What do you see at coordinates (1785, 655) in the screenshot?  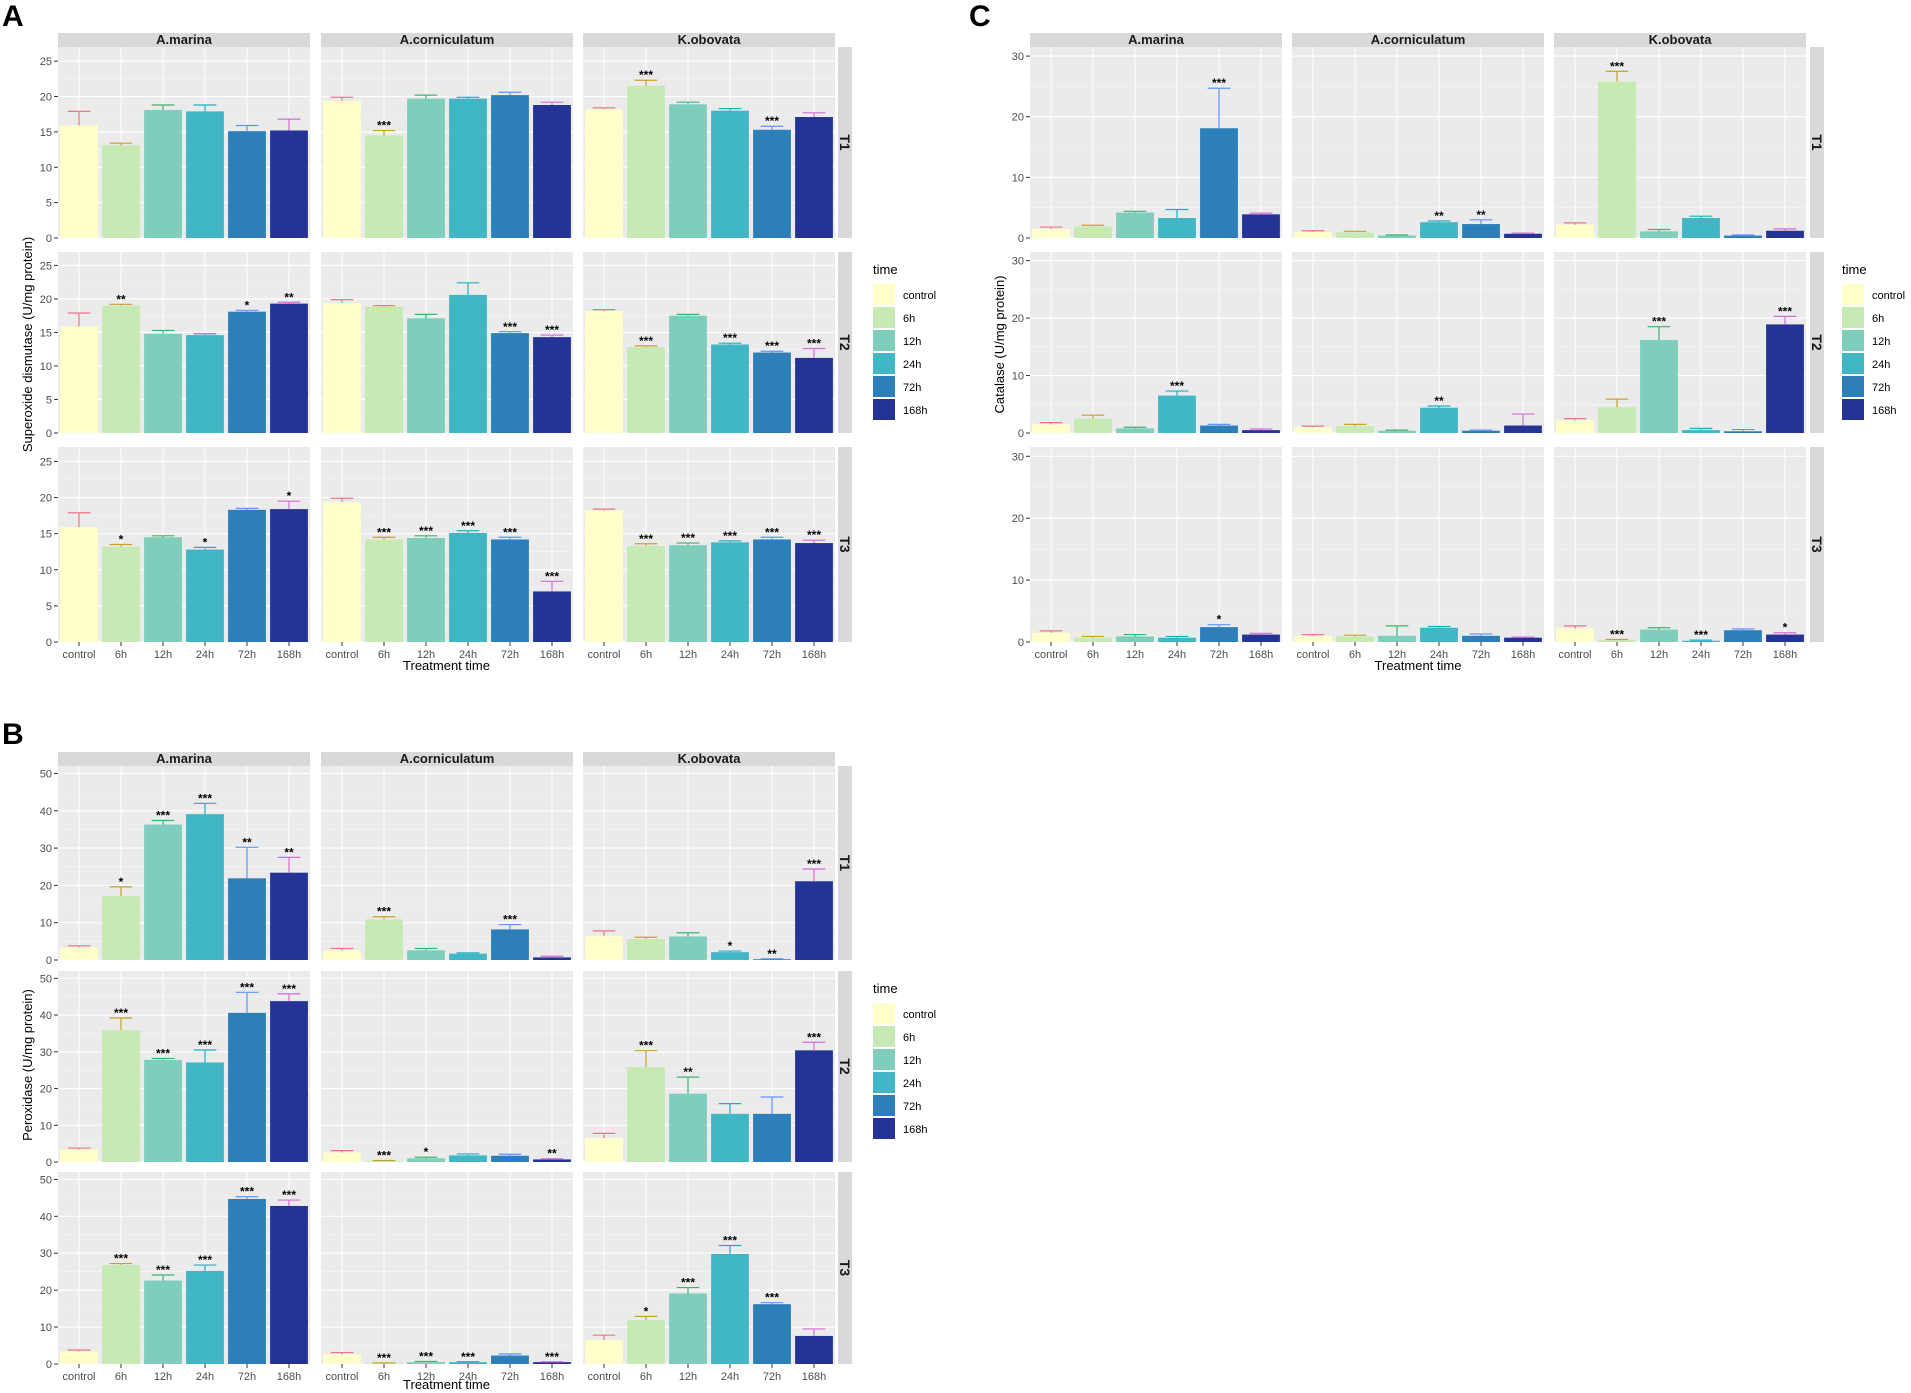 I see `x-tick-label-c-r3-c3-168h: 168h` at bounding box center [1785, 655].